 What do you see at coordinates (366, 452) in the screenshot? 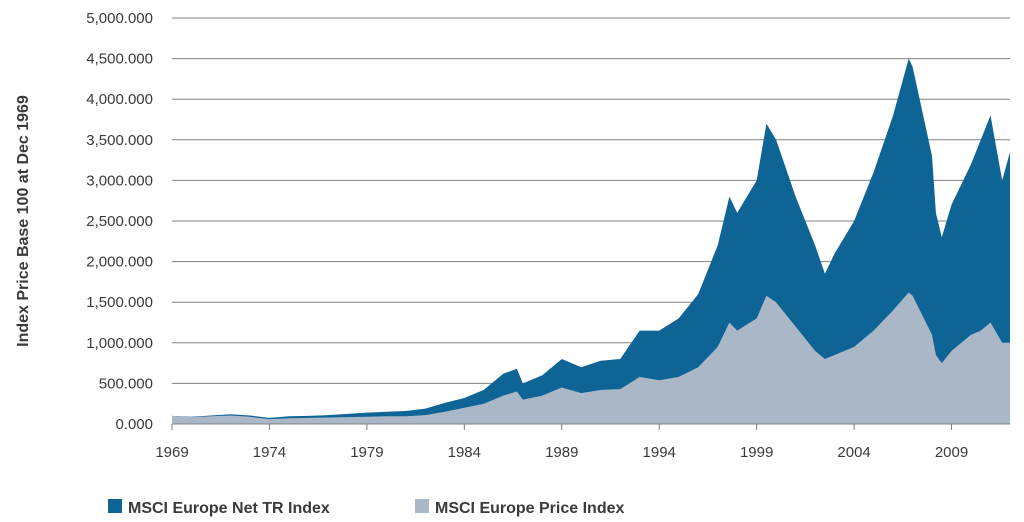
I see `x-tick-label: 1979` at bounding box center [366, 452].